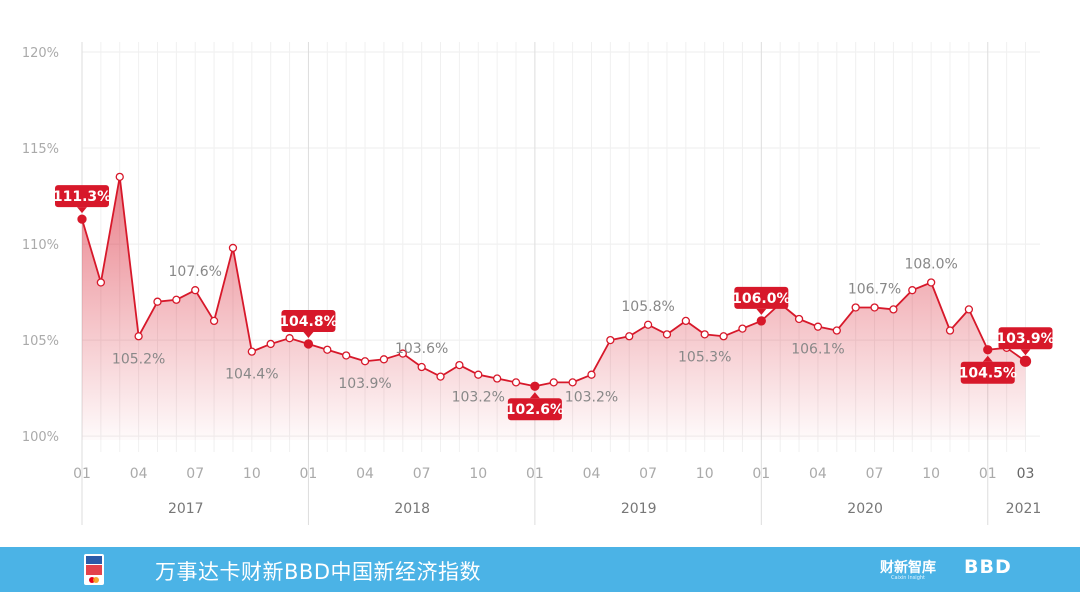 The image size is (1080, 592). I want to click on x-year-label: 2018, so click(412, 509).